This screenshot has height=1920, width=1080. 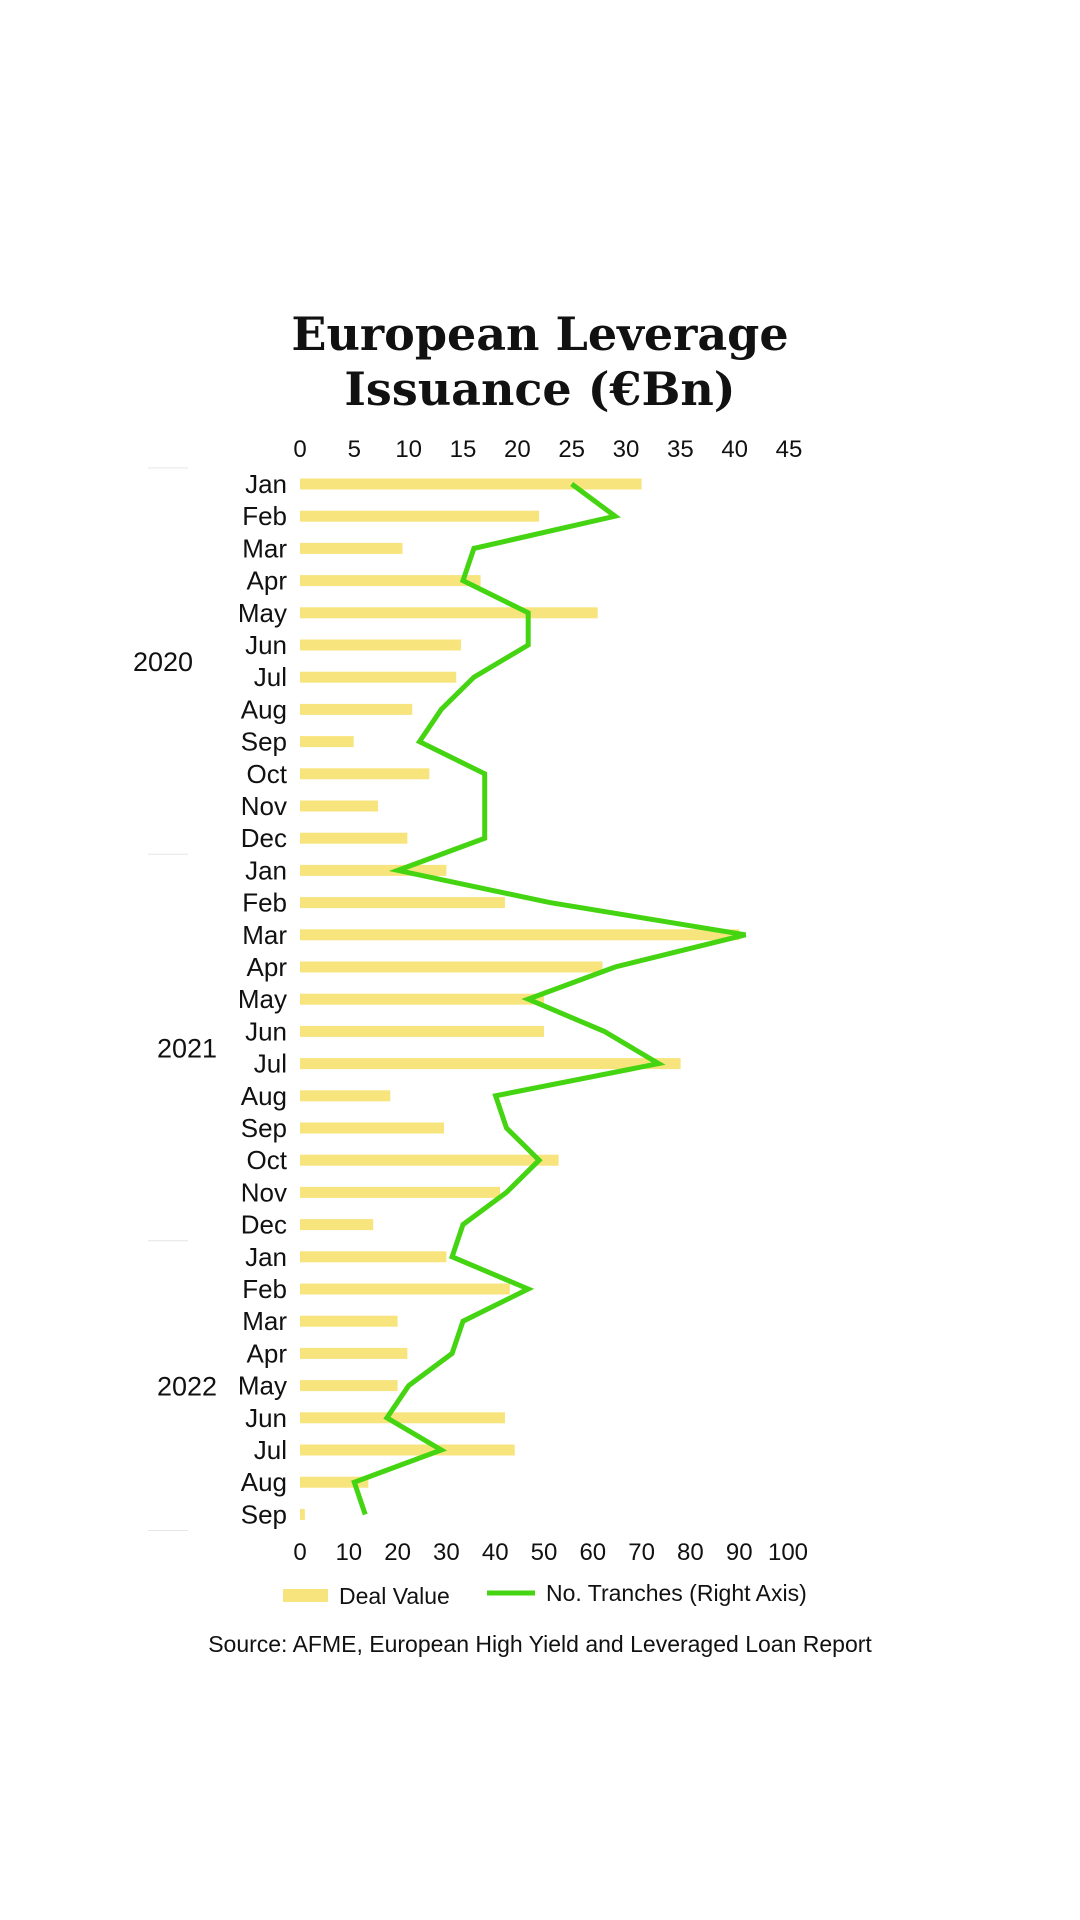 I want to click on bottom-tick-label: 30, so click(x=446, y=1552).